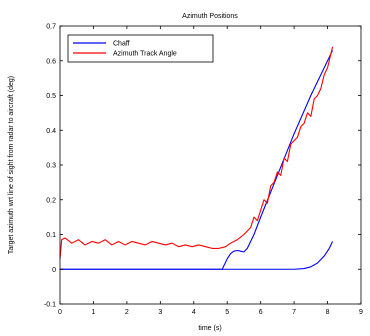  What do you see at coordinates (160, 312) in the screenshot?
I see `x-tick-label: 3` at bounding box center [160, 312].